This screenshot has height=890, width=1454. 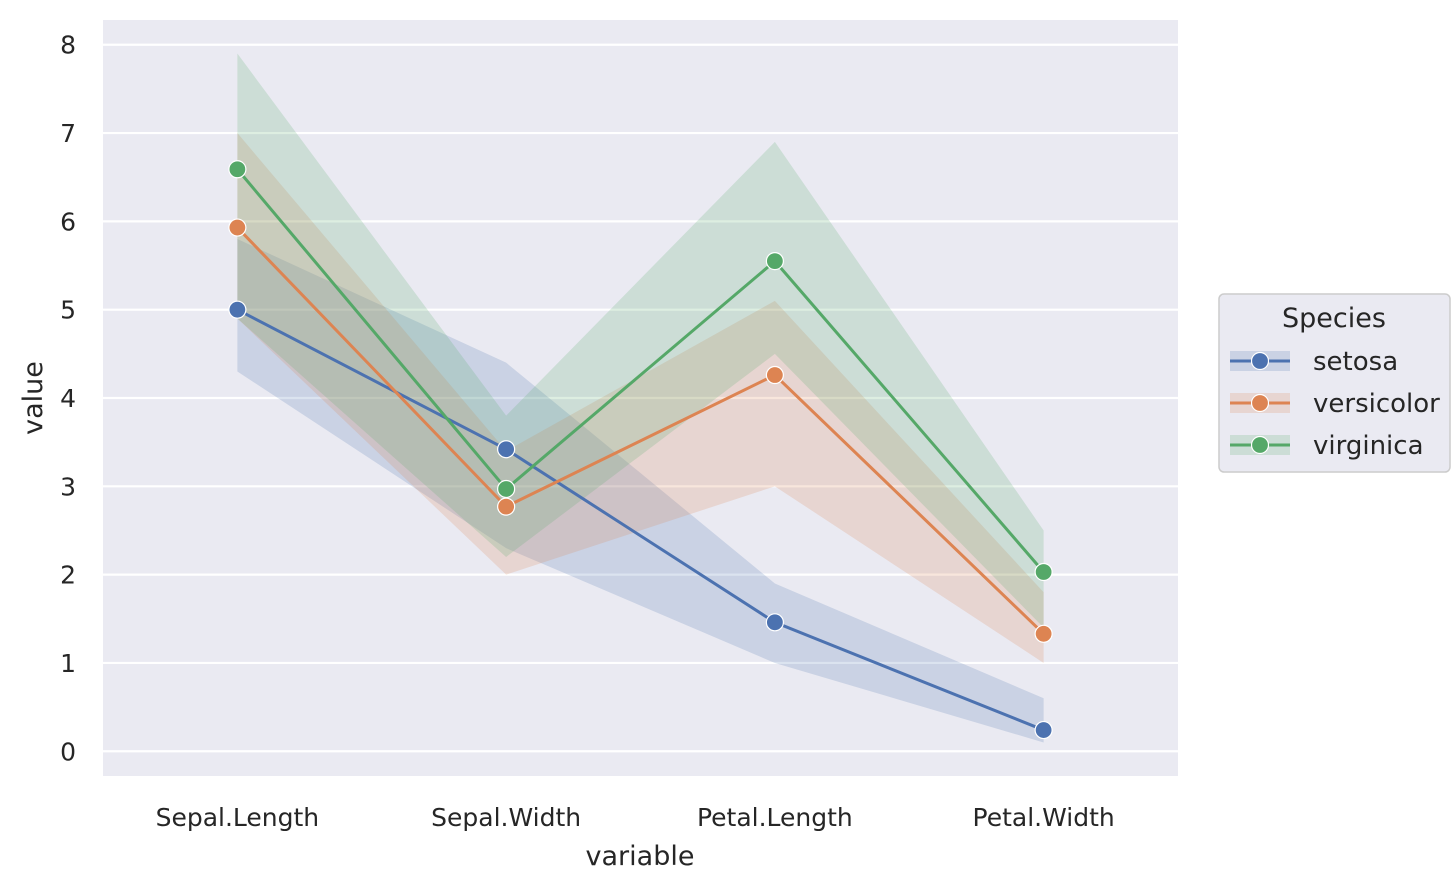 I want to click on legend-item-versicolor: versicolor, so click(x=1335, y=404).